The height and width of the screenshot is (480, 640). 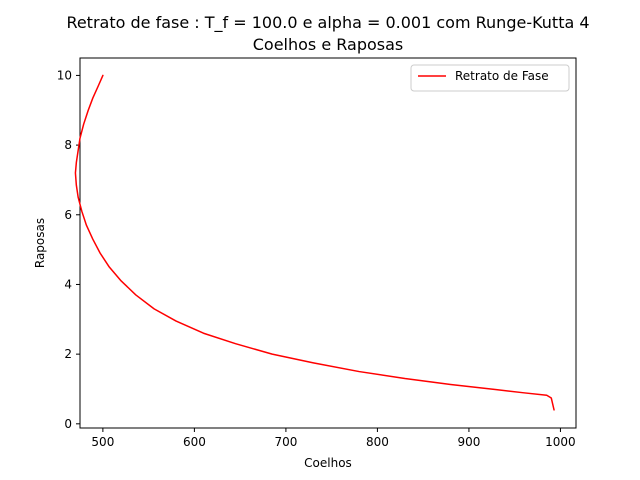 What do you see at coordinates (64, 75) in the screenshot?
I see `y-tick-label: 10` at bounding box center [64, 75].